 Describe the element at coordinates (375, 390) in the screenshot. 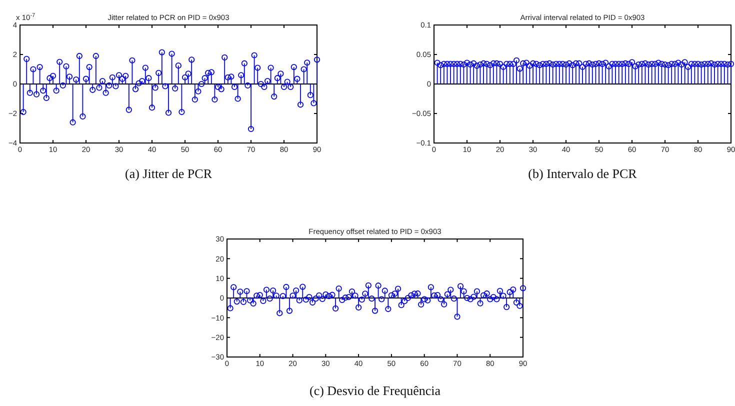

I see `text: (c) Desvio de Frequência` at that location.